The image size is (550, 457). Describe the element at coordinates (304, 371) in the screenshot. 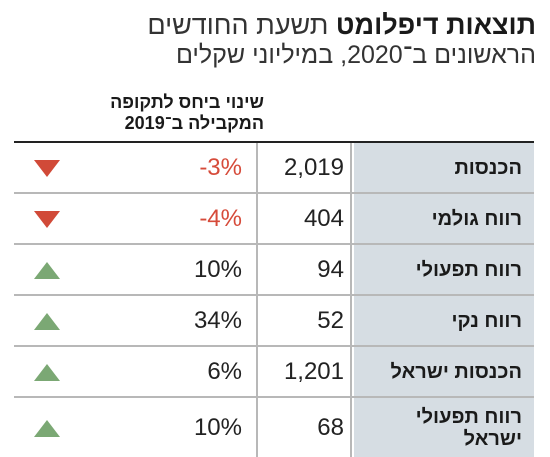

I see `row-value: 1,201` at that location.